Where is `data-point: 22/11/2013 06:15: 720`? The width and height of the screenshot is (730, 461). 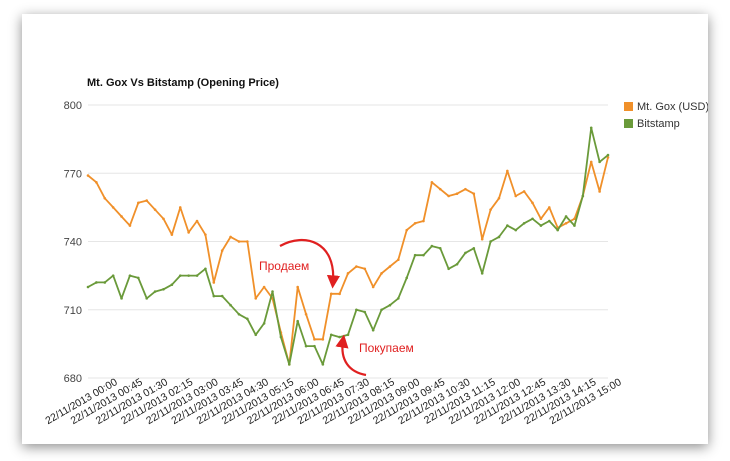 data-point: 22/11/2013 06:15: 720 is located at coordinates (297, 287).